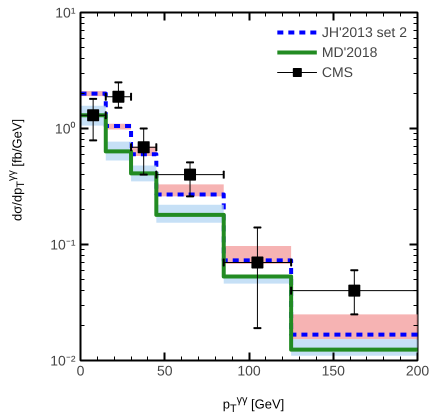 The width and height of the screenshot is (447, 420). What do you see at coordinates (65, 128) in the screenshot?
I see `y-tick-label: 10⁰` at bounding box center [65, 128].